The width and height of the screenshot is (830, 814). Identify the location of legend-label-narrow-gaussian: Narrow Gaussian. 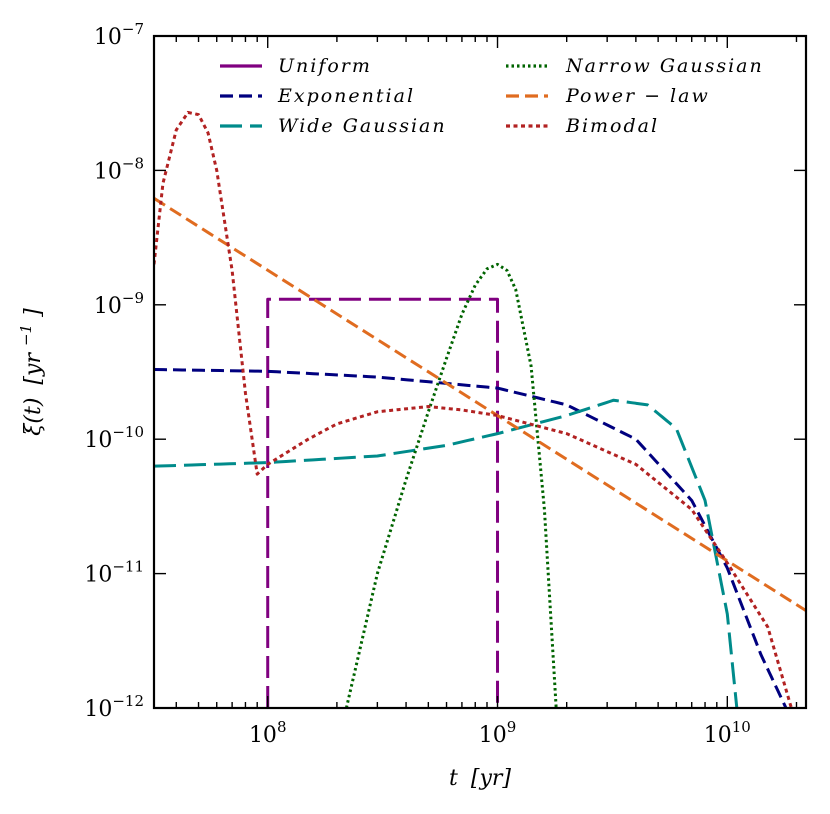
(664, 66).